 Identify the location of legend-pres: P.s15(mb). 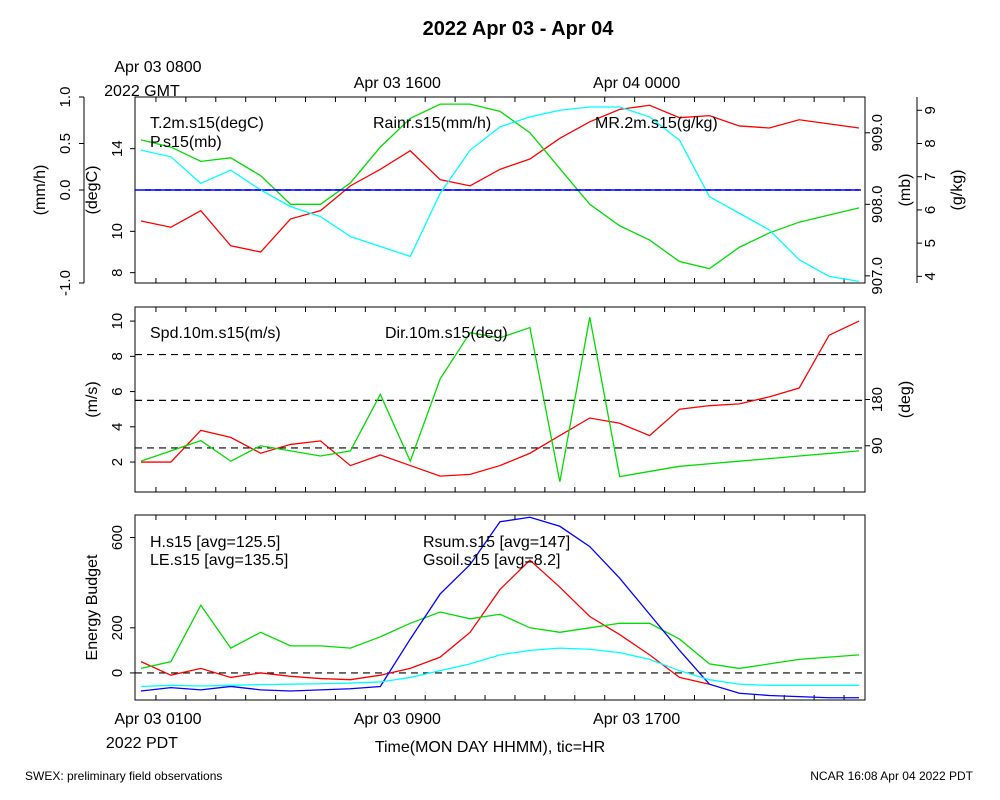
(186, 142).